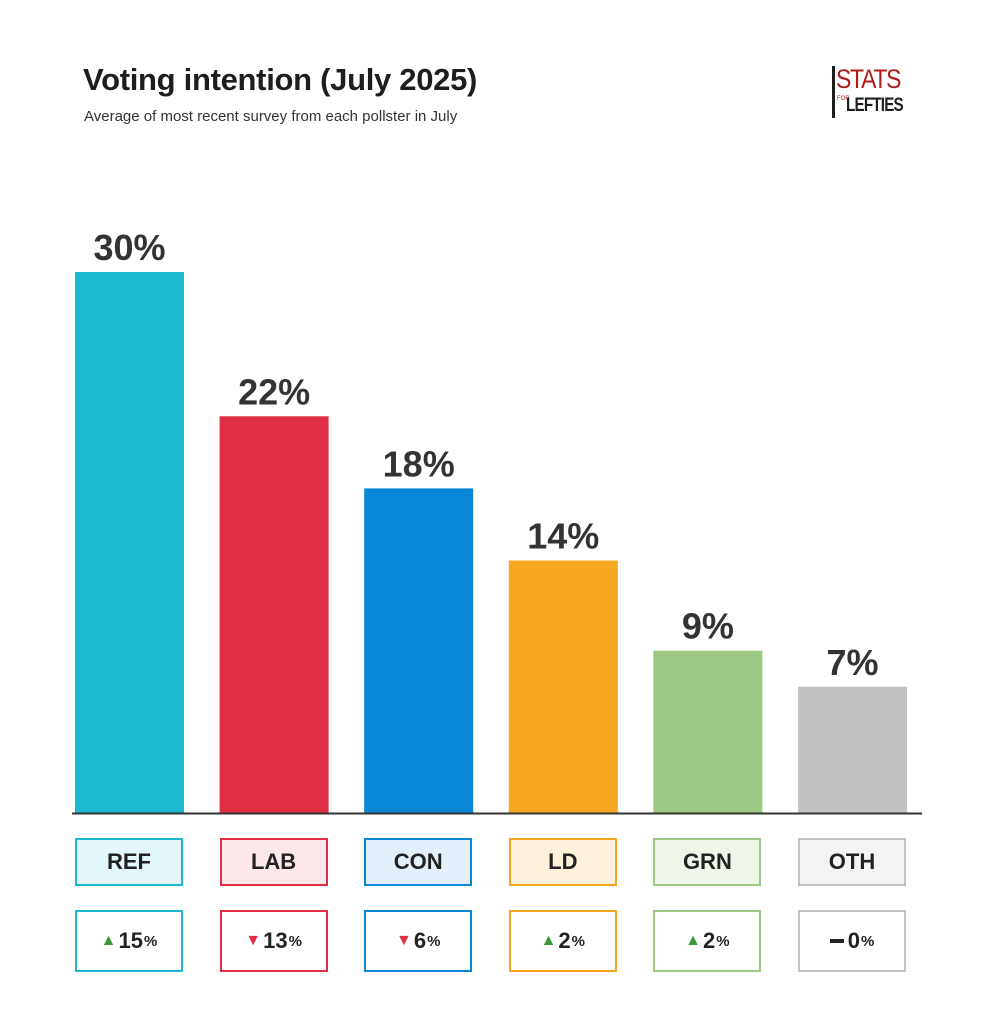 The image size is (982, 1012). What do you see at coordinates (273, 862) in the screenshot?
I see `party-label-lab: LAB` at bounding box center [273, 862].